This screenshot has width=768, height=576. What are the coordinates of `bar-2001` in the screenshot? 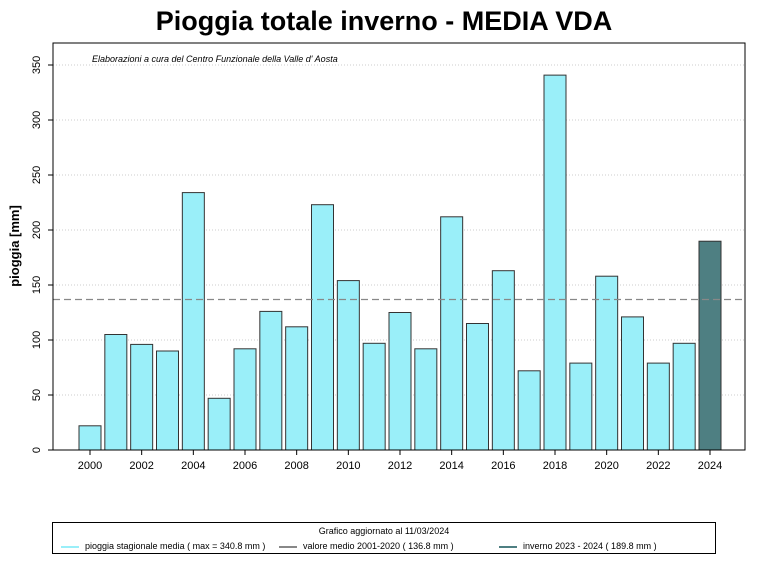 It's located at (116, 392).